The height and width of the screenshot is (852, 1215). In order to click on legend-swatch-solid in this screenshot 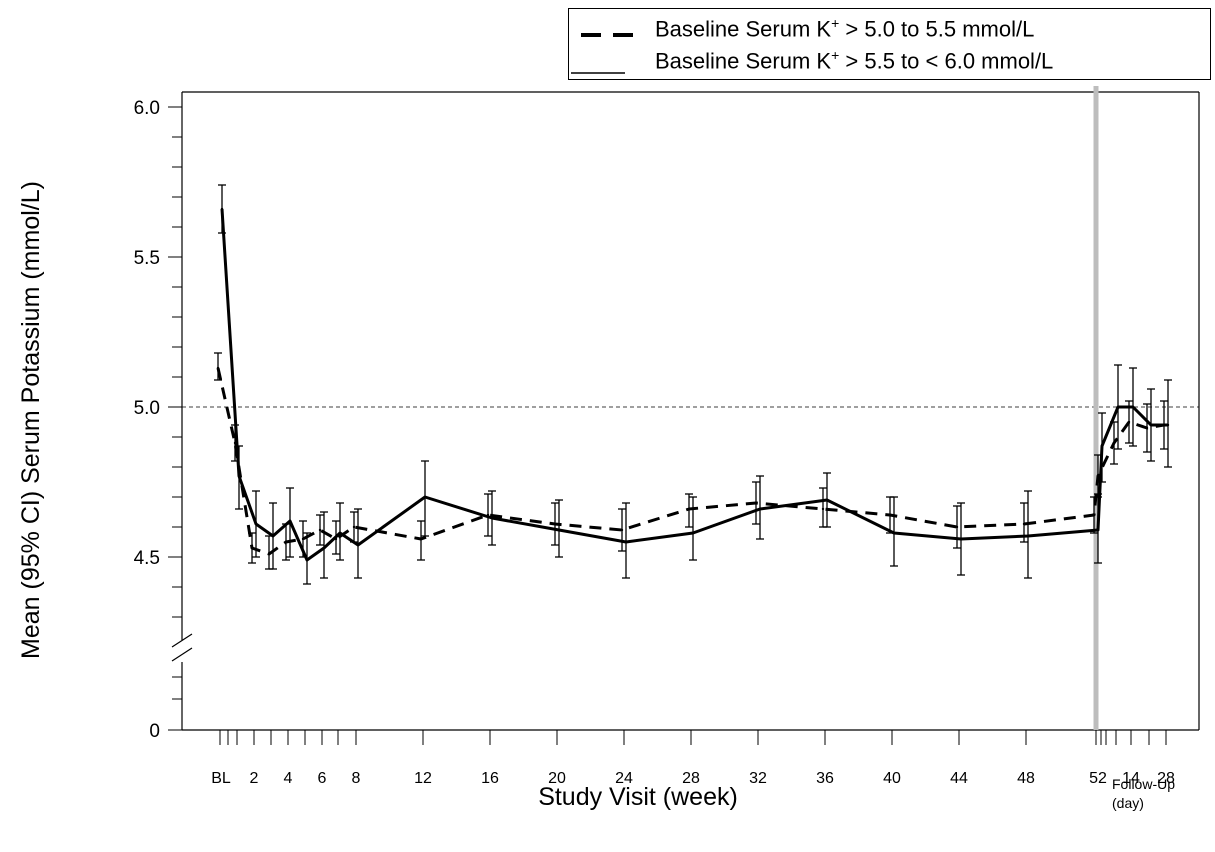, I will do `click(598, 73)`.